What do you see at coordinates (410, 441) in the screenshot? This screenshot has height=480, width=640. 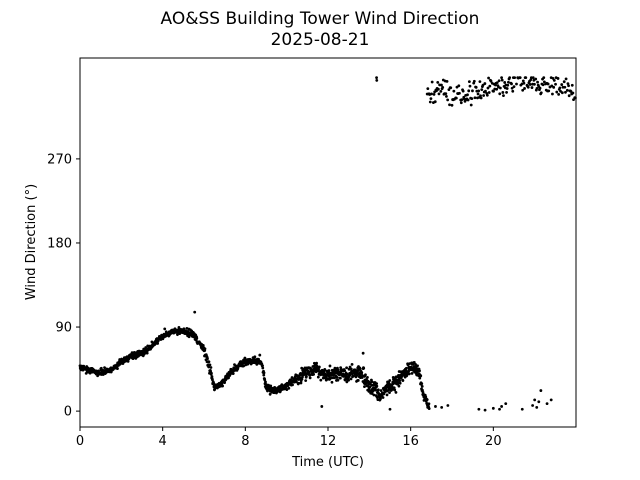 I see `x-tick-label: 16` at bounding box center [410, 441].